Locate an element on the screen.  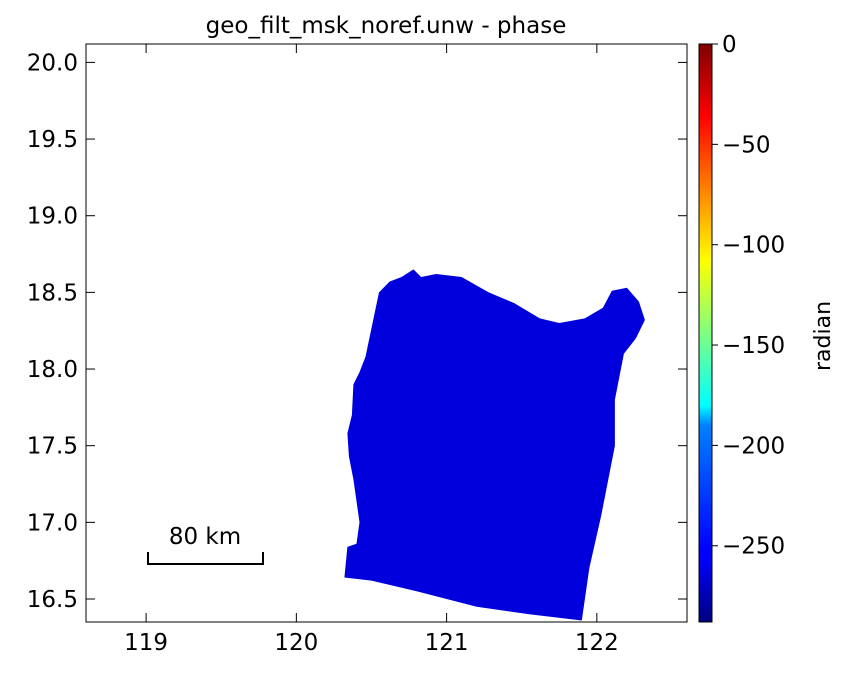
x-tick-label: 120 is located at coordinates (296, 643).